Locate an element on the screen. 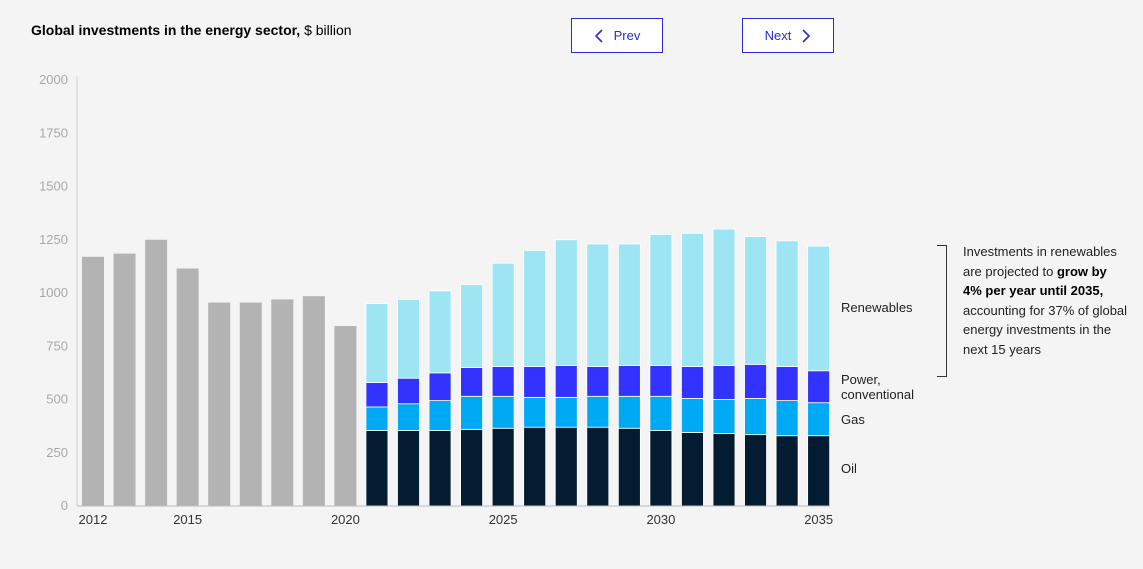 This screenshot has height=569, width=1143. prev-button-label: Prev is located at coordinates (627, 35).